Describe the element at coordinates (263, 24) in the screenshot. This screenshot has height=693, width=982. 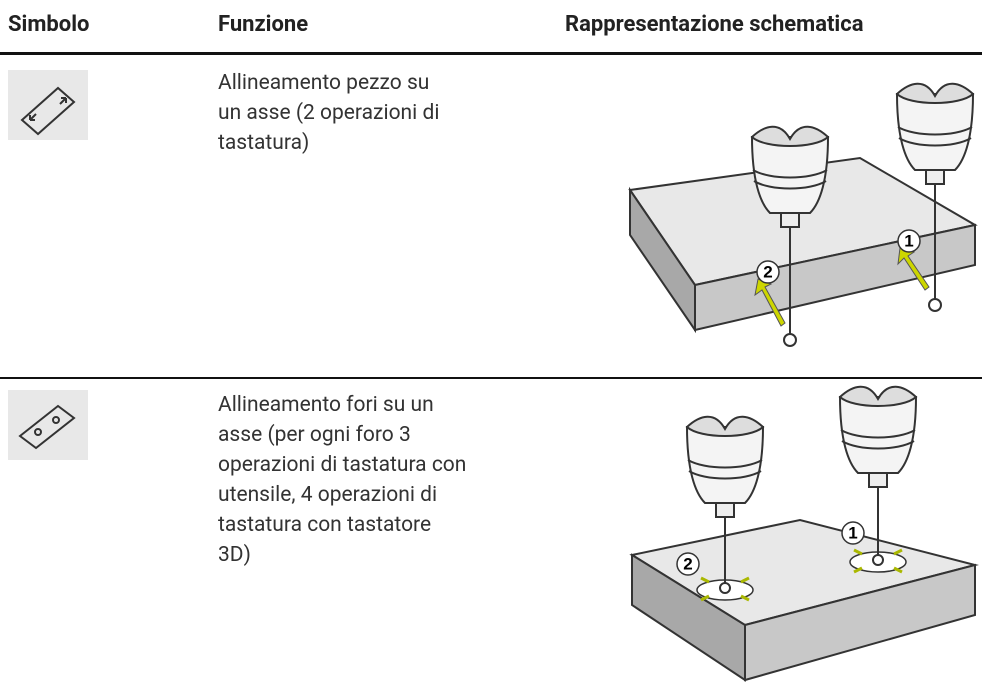
I see `header: Funzione` at that location.